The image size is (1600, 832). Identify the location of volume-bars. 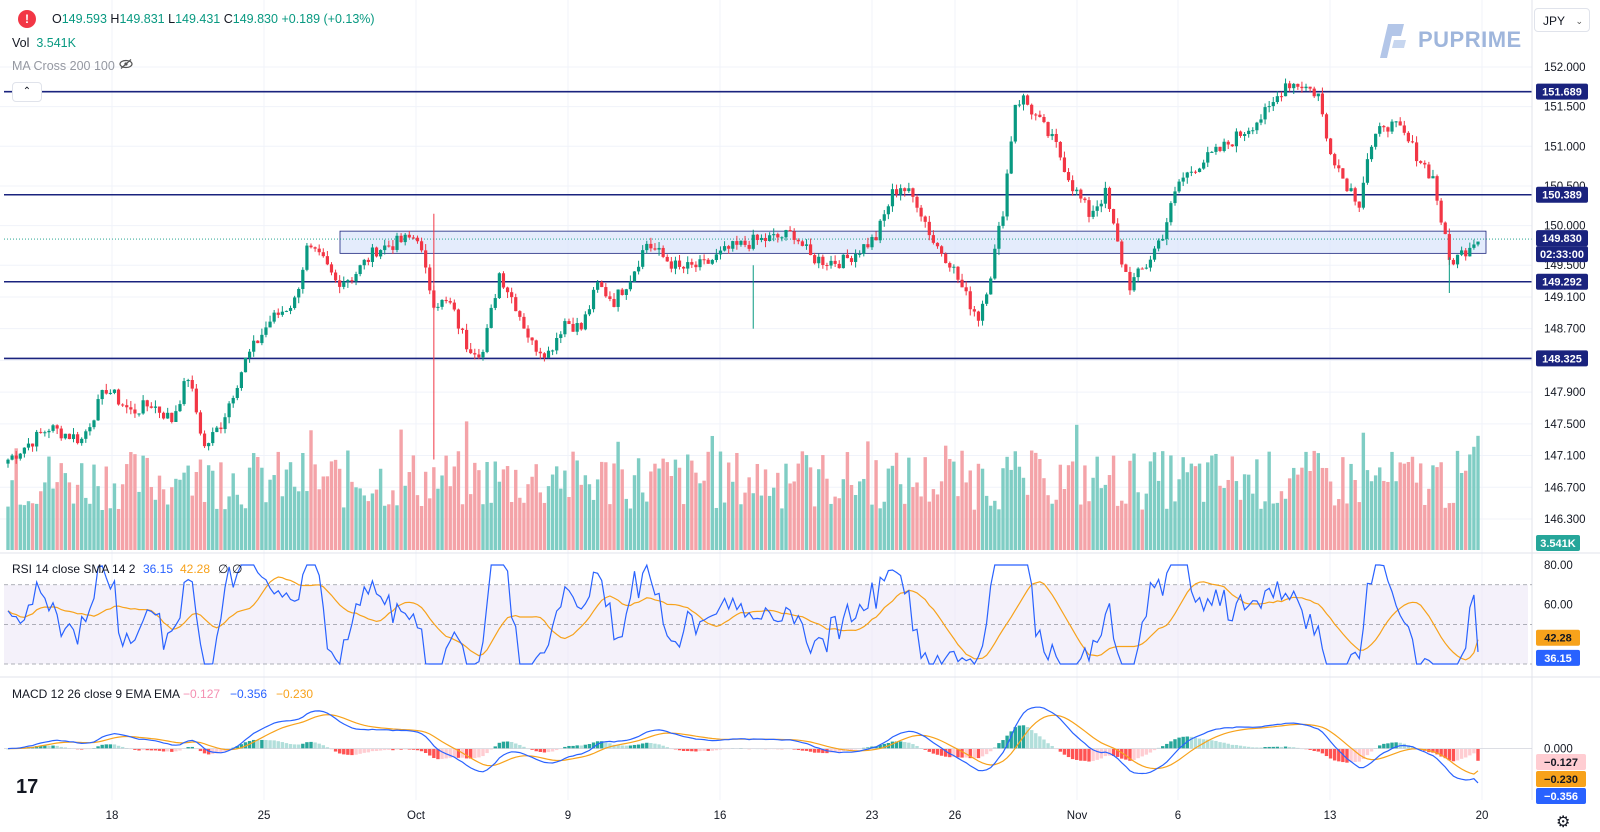
(743, 485).